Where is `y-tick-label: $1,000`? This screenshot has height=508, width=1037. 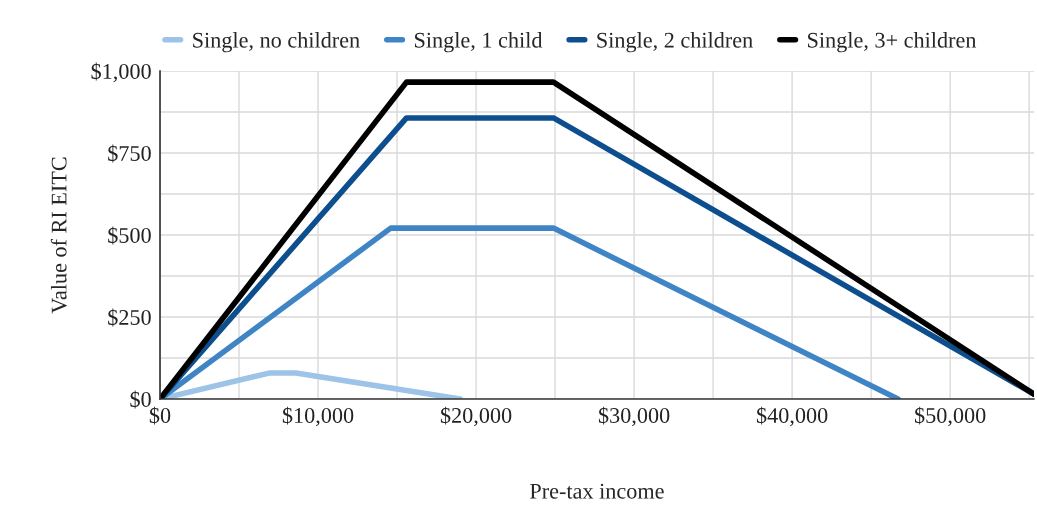 y-tick-label: $1,000 is located at coordinates (121, 72).